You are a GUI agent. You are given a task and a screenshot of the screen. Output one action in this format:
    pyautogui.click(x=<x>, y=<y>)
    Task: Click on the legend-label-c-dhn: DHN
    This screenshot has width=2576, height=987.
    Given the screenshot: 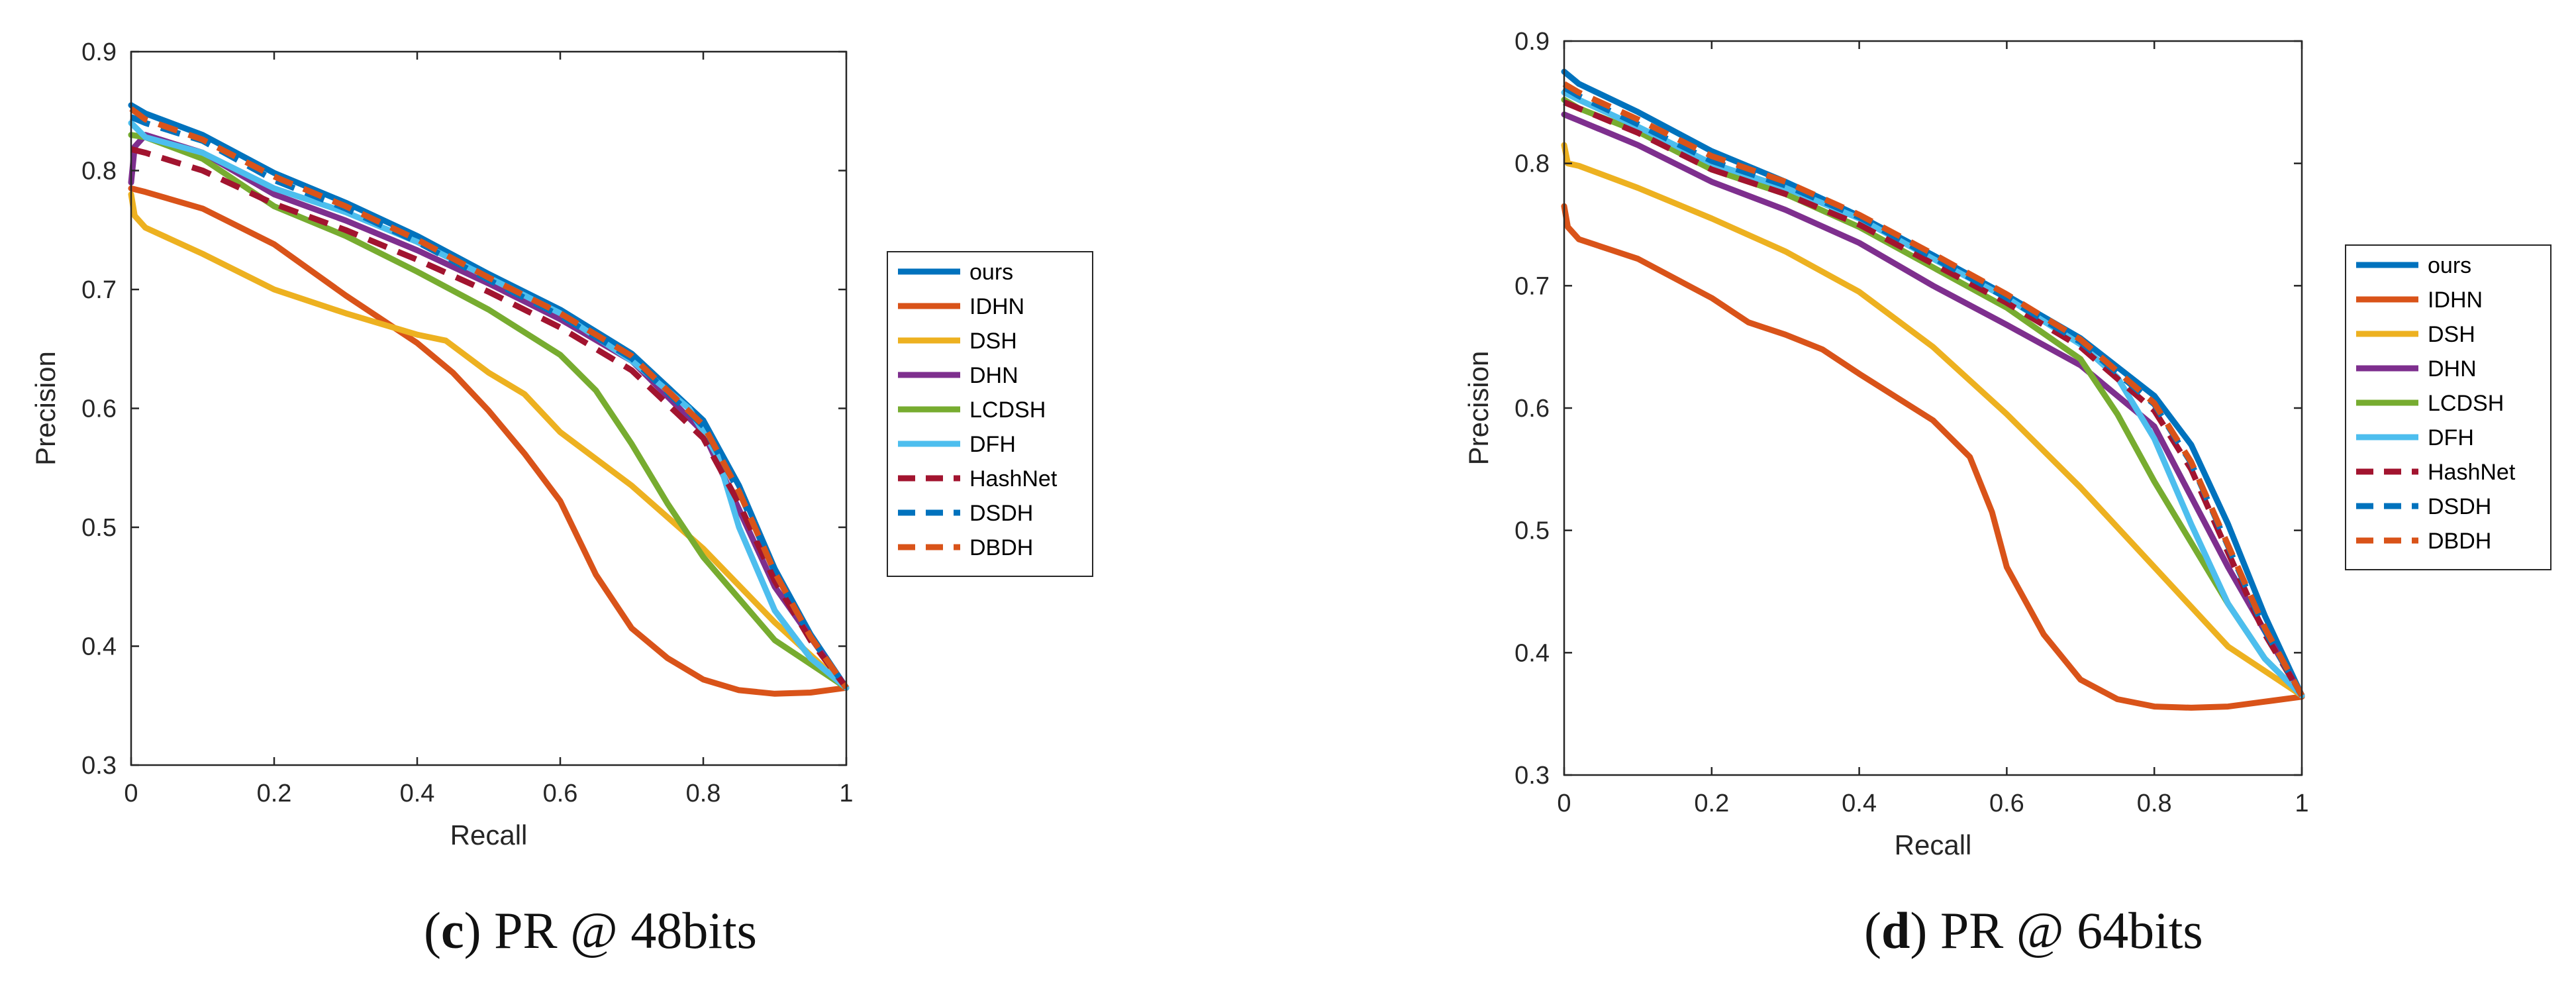 What is the action you would take?
    pyautogui.click(x=993, y=375)
    